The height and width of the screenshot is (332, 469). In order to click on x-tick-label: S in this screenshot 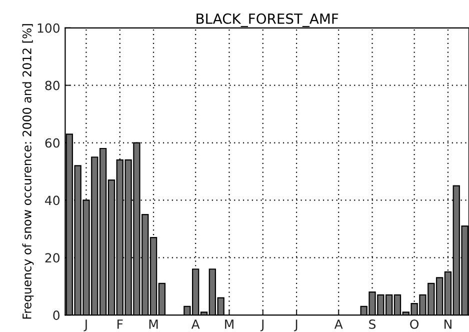, I will do `click(372, 324)`.